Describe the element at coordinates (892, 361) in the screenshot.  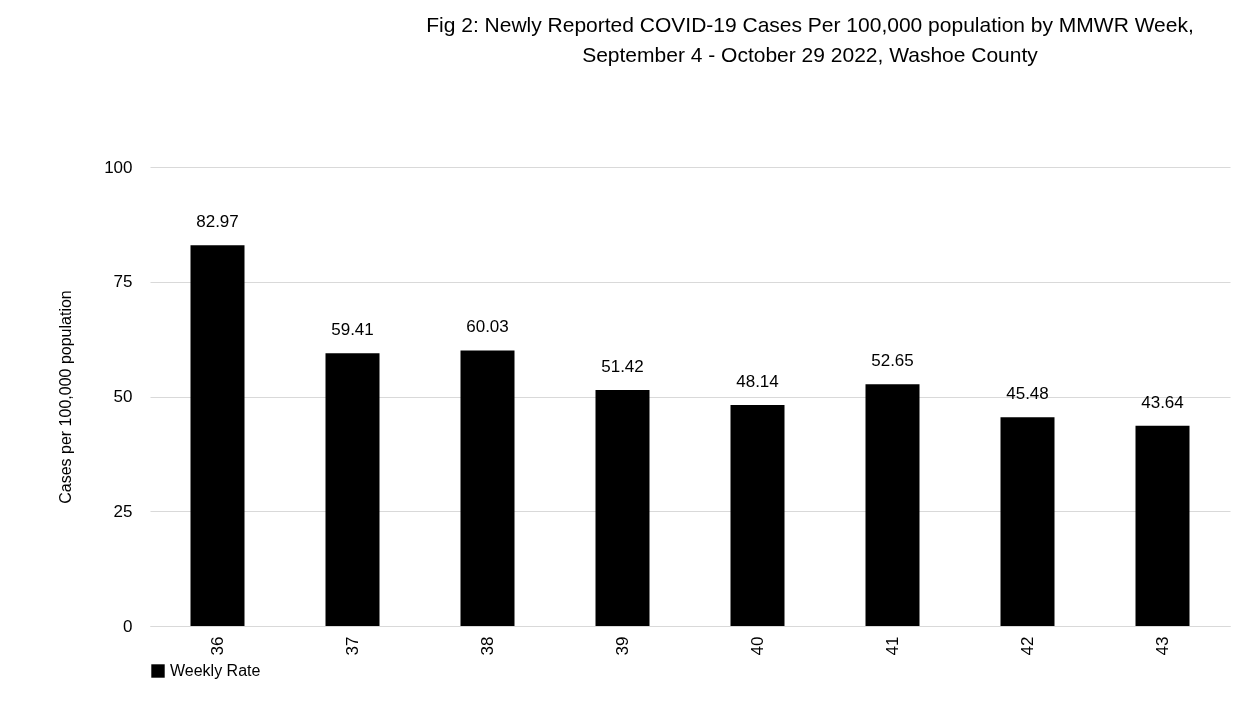
I see `data-label: 52.65` at that location.